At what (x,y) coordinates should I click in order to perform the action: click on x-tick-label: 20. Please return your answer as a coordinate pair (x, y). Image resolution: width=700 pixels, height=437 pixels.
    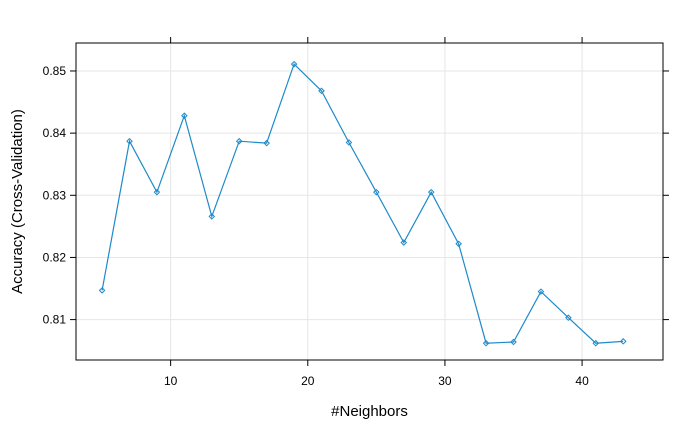
    Looking at the image, I should click on (308, 381).